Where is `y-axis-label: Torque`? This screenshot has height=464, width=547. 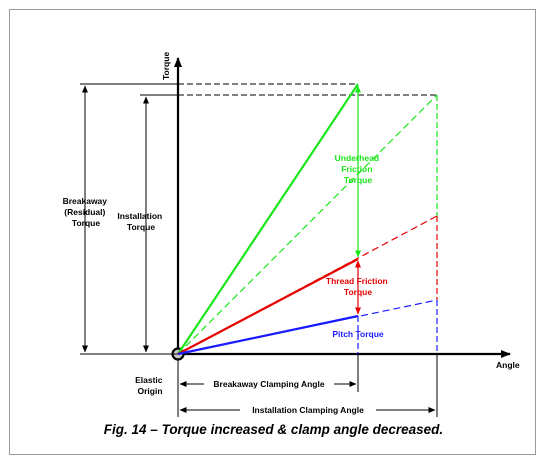
y-axis-label: Torque is located at coordinates (166, 66).